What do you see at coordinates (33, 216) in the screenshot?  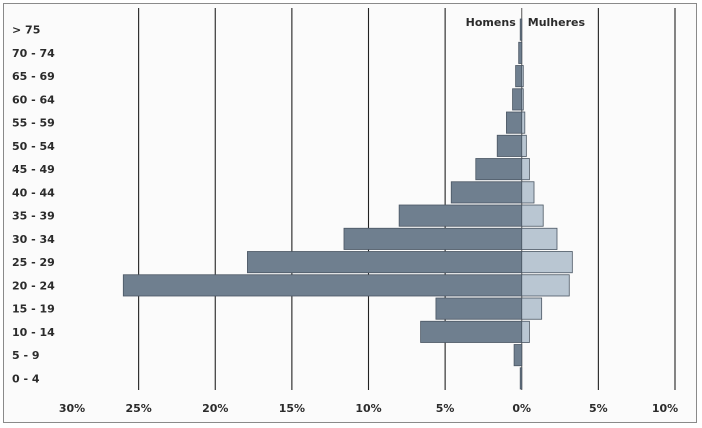 I see `y-tick-label: 35 - 39` at bounding box center [33, 216].